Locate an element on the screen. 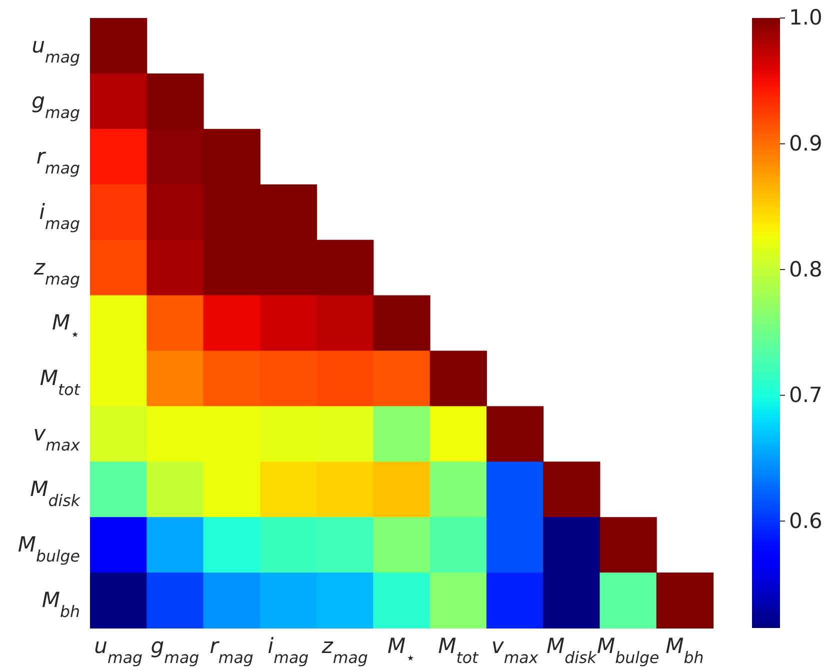  color-bar-label: 0.9 is located at coordinates (805, 143).